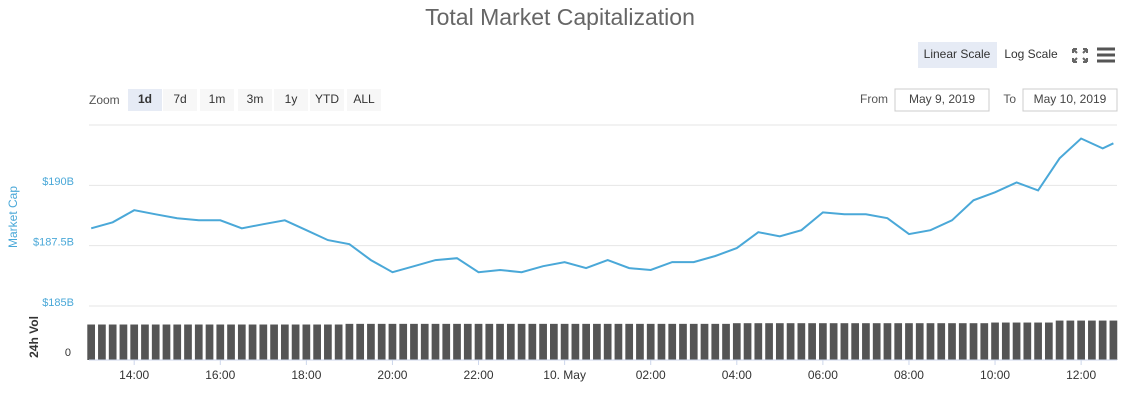 Image resolution: width=1129 pixels, height=401 pixels. I want to click on x-tick-label: 10. May, so click(564, 375).